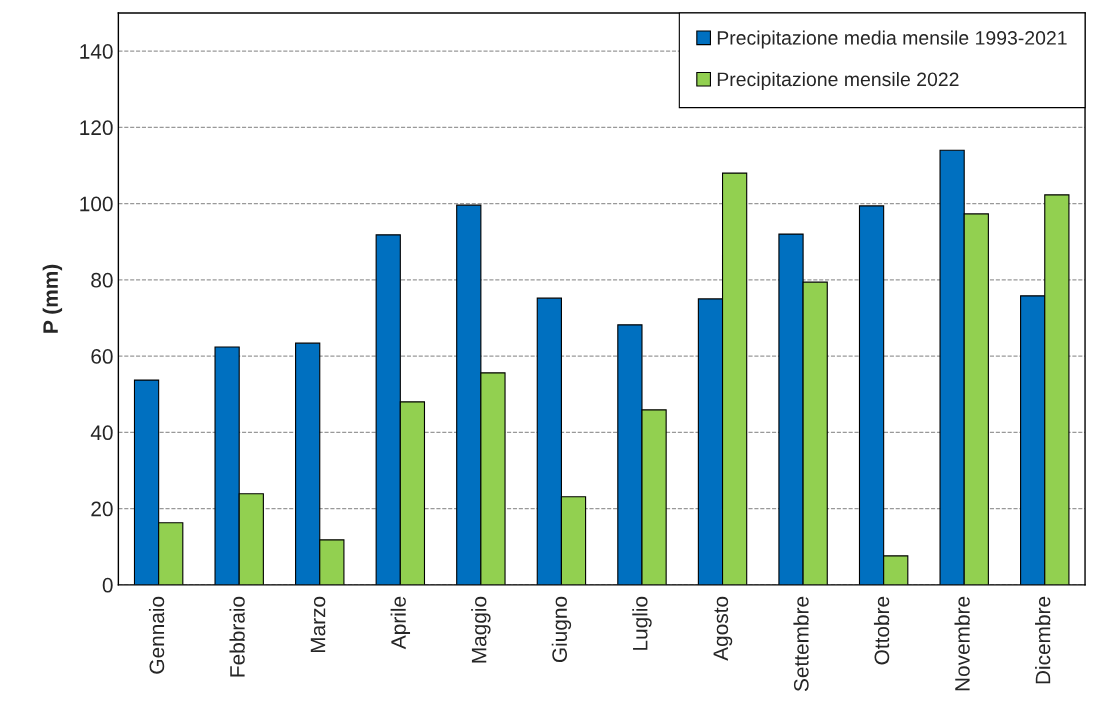  What do you see at coordinates (400, 623) in the screenshot?
I see `x-tick-label: Aprile` at bounding box center [400, 623].